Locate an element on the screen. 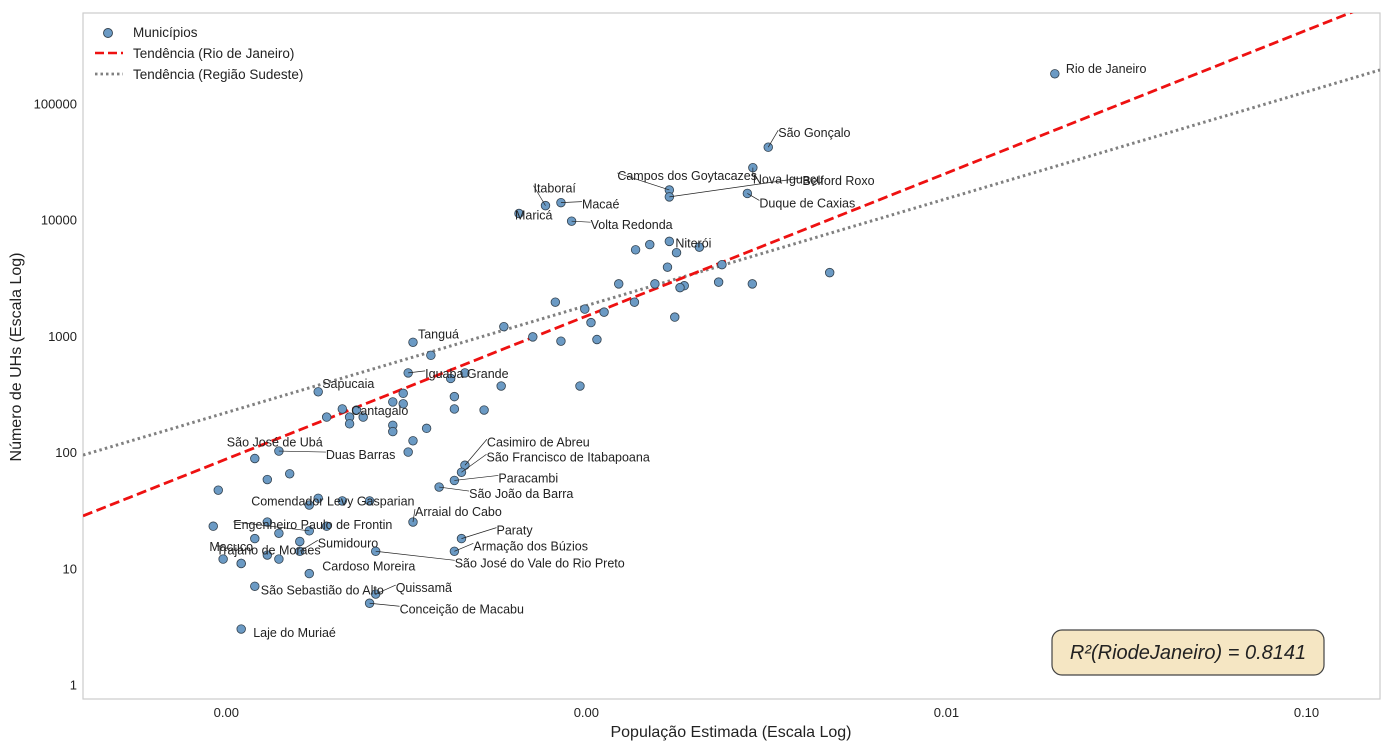  annotation-armacao-dos-buzios: Armação dos Búzios is located at coordinates (530, 546).